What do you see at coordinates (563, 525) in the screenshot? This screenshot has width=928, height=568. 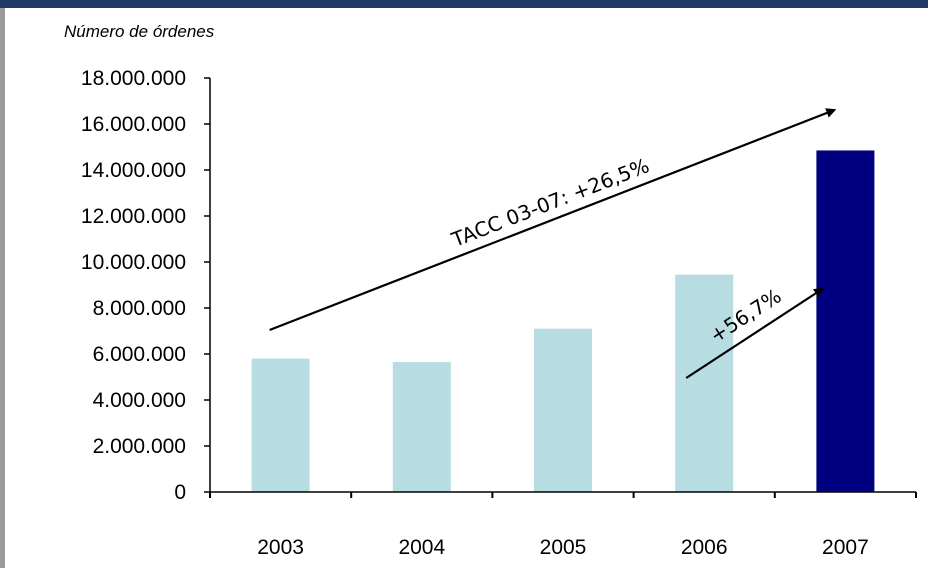 I see `x-axis: 2003 2004 2005 2006 2007` at bounding box center [563, 525].